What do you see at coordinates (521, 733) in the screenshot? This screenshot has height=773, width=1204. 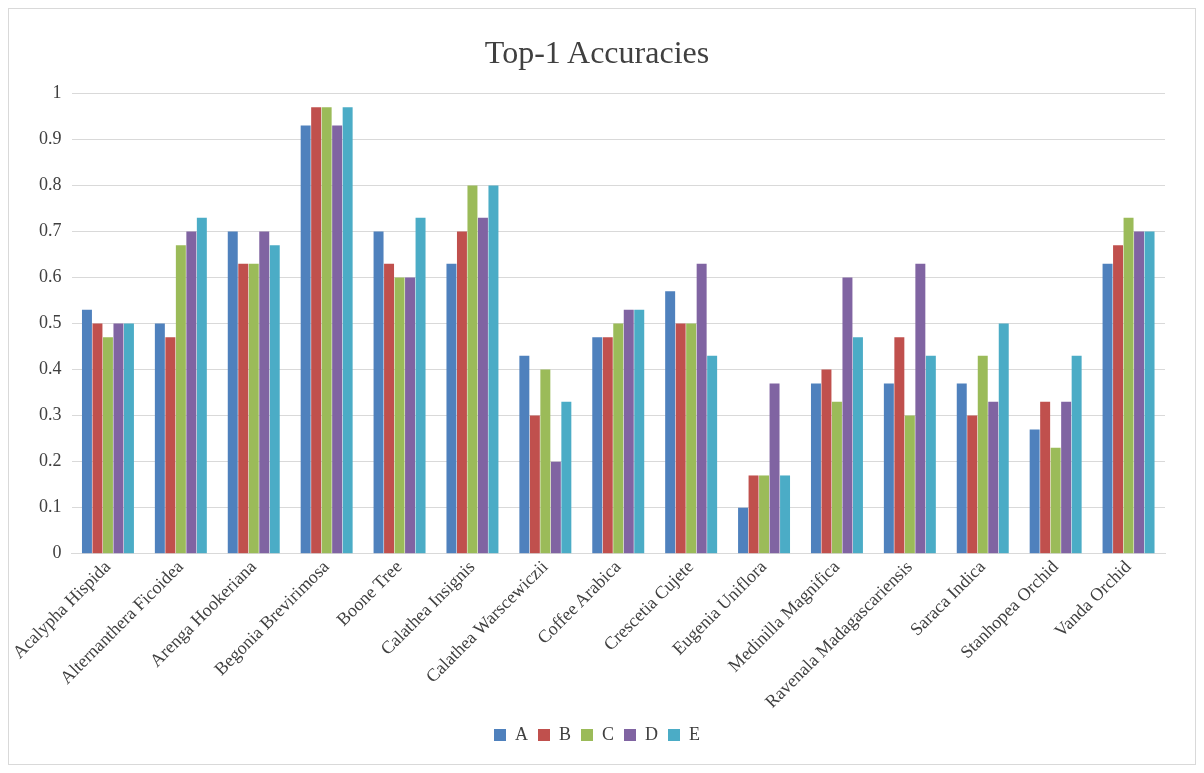 I see `legend-label: A` at bounding box center [521, 733].